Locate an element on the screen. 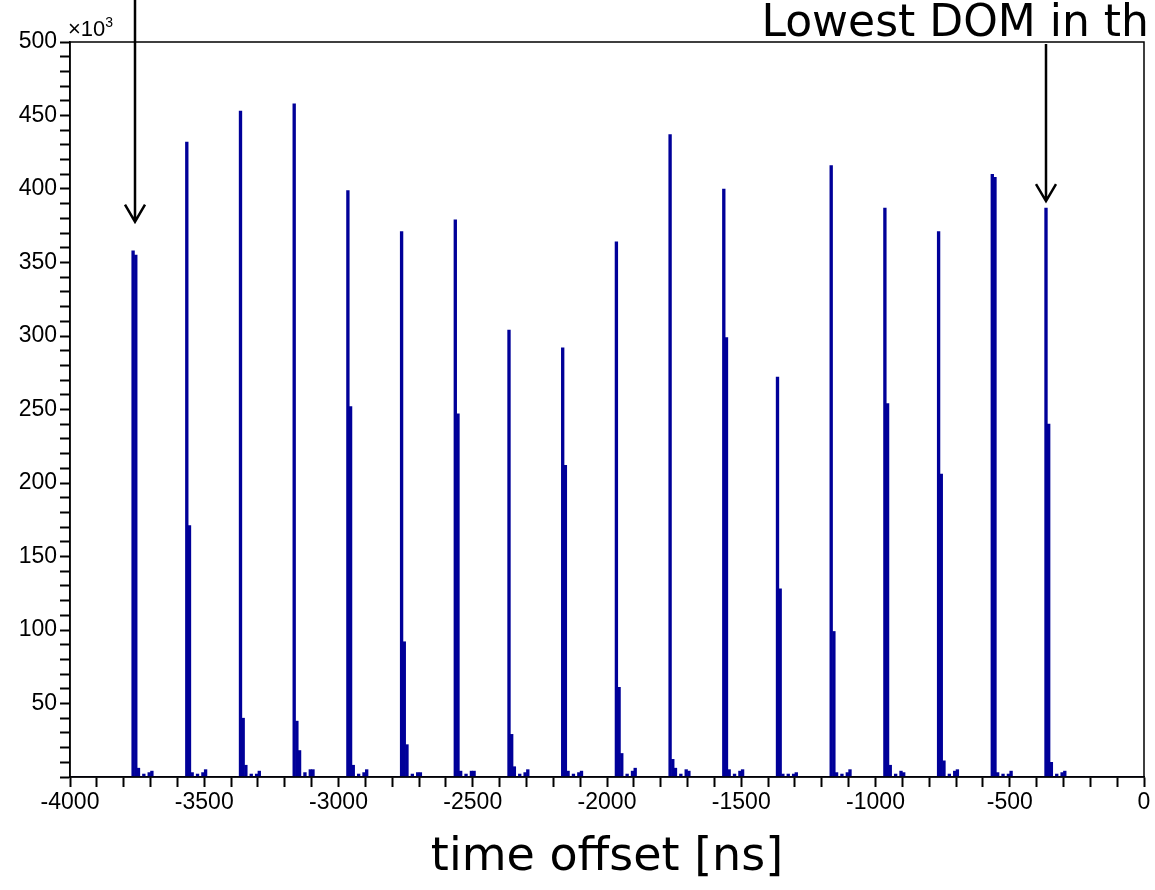  y-tick-label: 100 is located at coordinates (37, 628).